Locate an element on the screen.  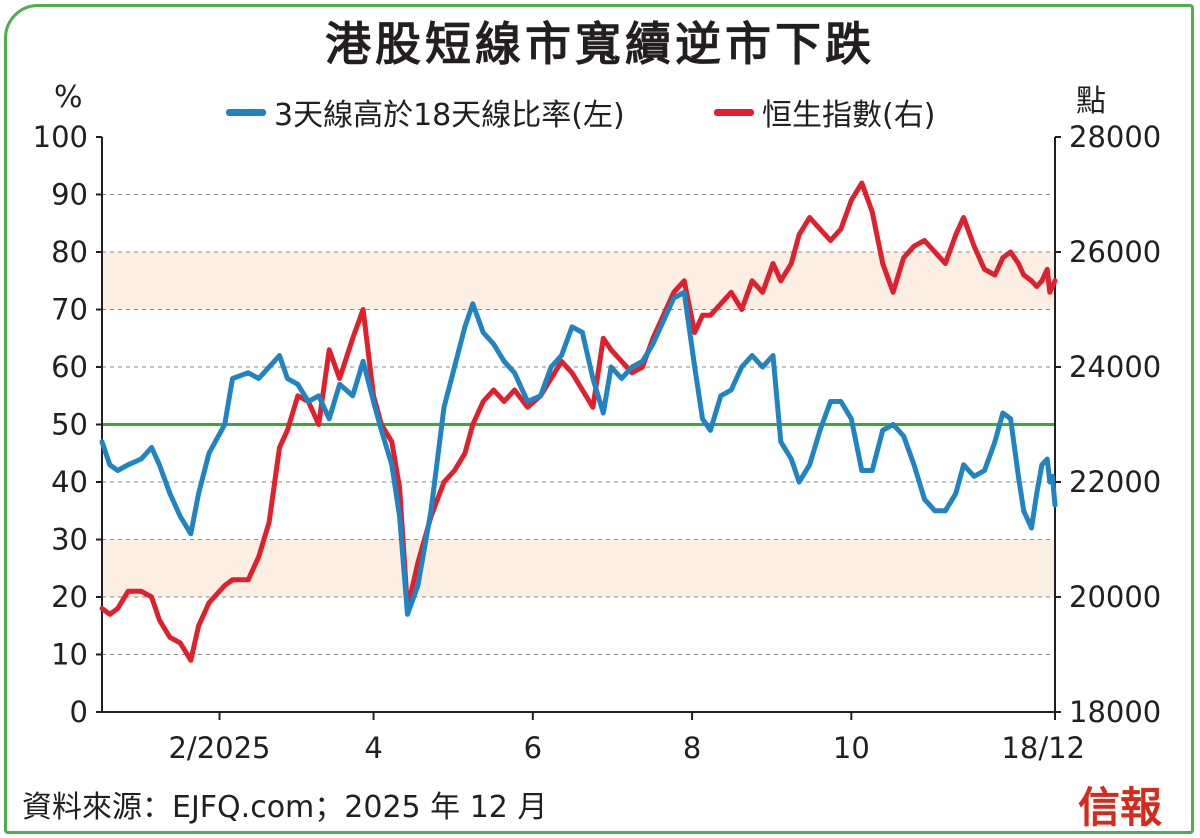
left-tick-label: 100 is located at coordinates (60, 137).